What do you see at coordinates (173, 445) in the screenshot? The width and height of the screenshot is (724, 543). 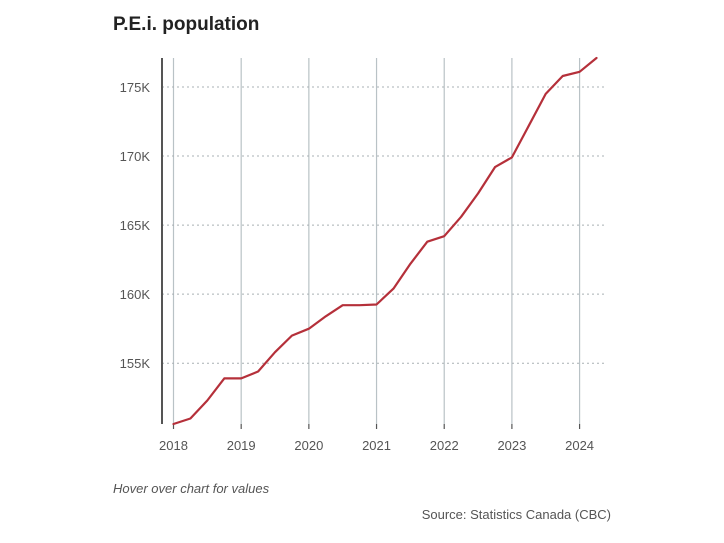 I see `x-tick-label-2018: 2018` at bounding box center [173, 445].